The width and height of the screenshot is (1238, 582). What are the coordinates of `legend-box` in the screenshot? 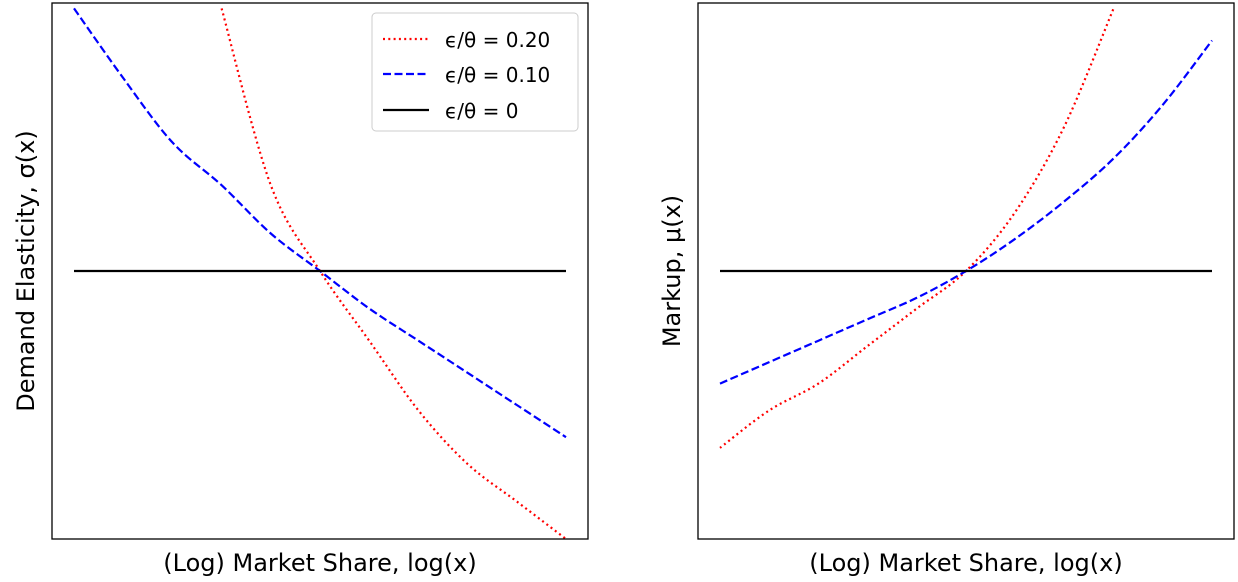 It's located at (475, 72).